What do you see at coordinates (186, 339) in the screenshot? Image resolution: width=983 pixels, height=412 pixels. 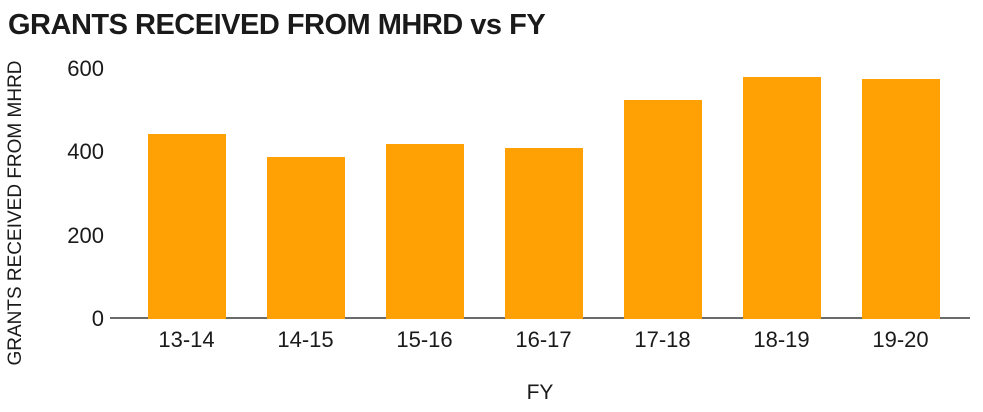 I see `x-tick-label: 13-14` at bounding box center [186, 339].